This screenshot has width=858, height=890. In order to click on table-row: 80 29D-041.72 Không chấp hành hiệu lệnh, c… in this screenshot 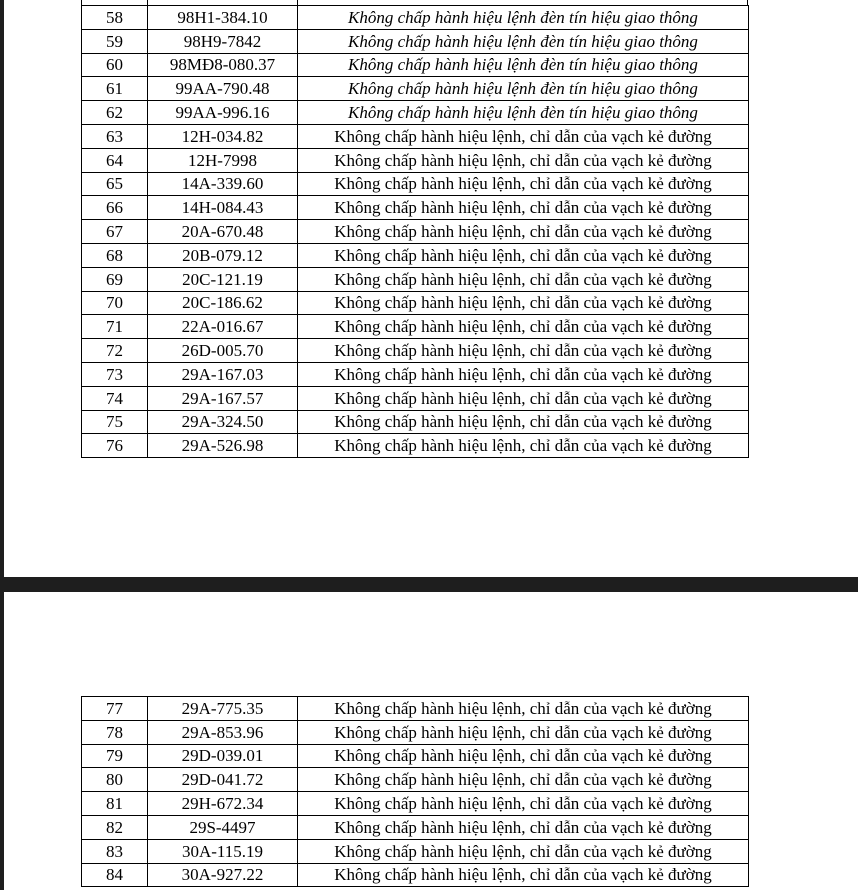, I will do `click(415, 780)`.